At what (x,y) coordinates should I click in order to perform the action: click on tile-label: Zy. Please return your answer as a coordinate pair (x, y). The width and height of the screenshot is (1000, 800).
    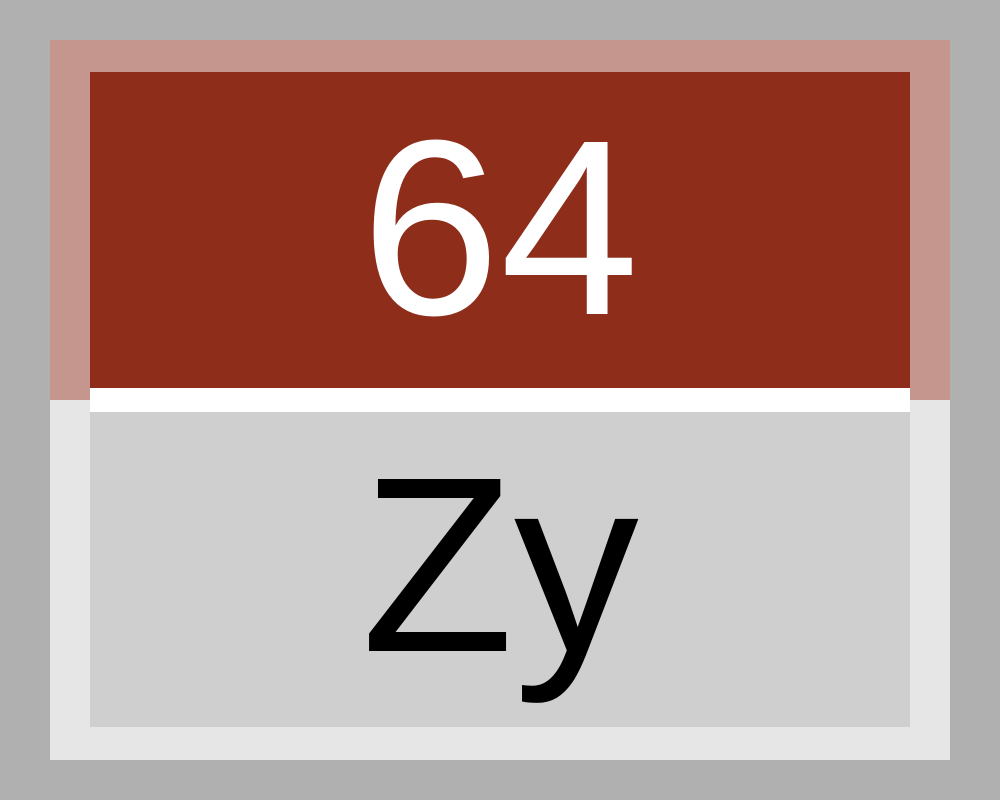
    Looking at the image, I should click on (500, 564).